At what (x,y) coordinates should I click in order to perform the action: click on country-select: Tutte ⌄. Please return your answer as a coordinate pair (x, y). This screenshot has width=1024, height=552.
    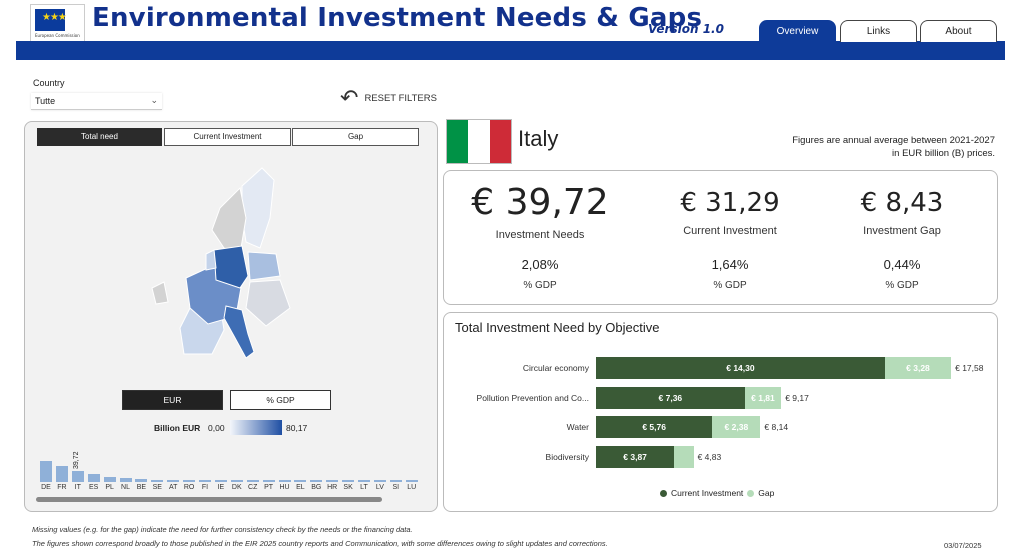
    Looking at the image, I should click on (96, 101).